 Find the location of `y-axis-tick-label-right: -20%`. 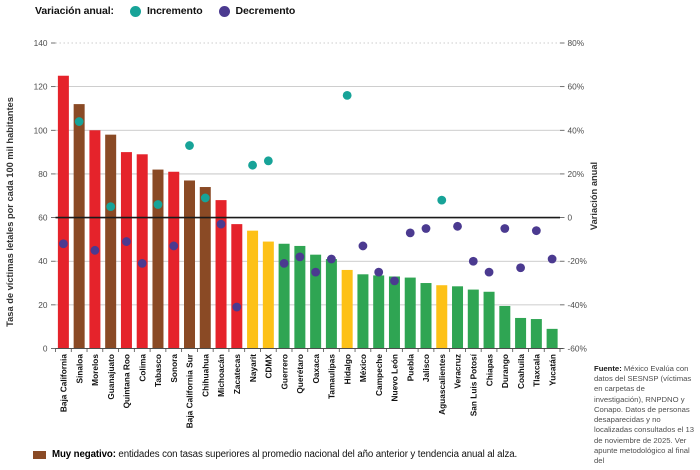

y-axis-tick-label-right: -20% is located at coordinates (578, 261).